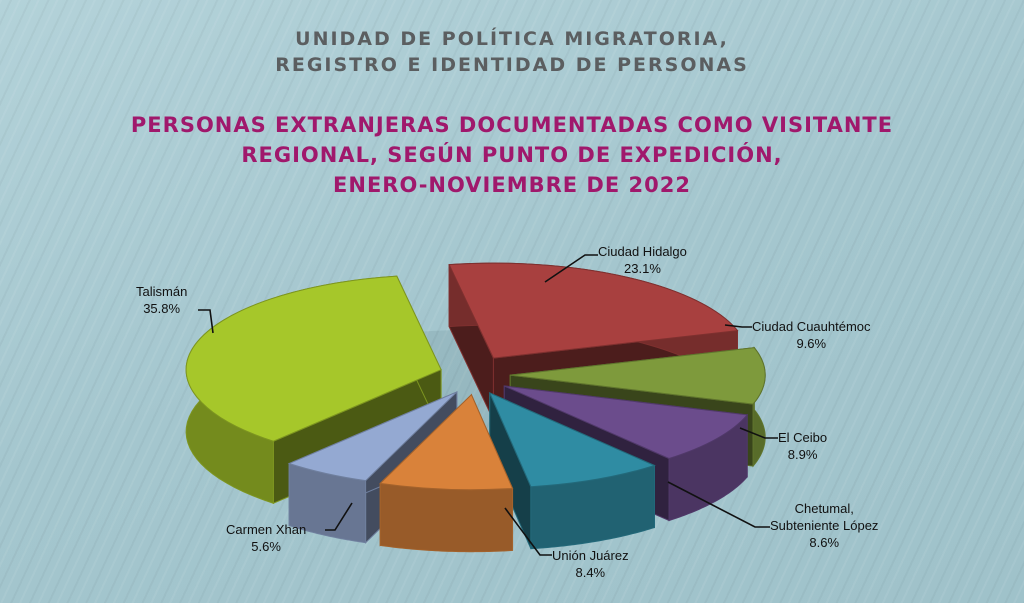 Image resolution: width=1024 pixels, height=603 pixels. I want to click on label-el-ceibo: El Ceibo 8.9%, so click(802, 446).